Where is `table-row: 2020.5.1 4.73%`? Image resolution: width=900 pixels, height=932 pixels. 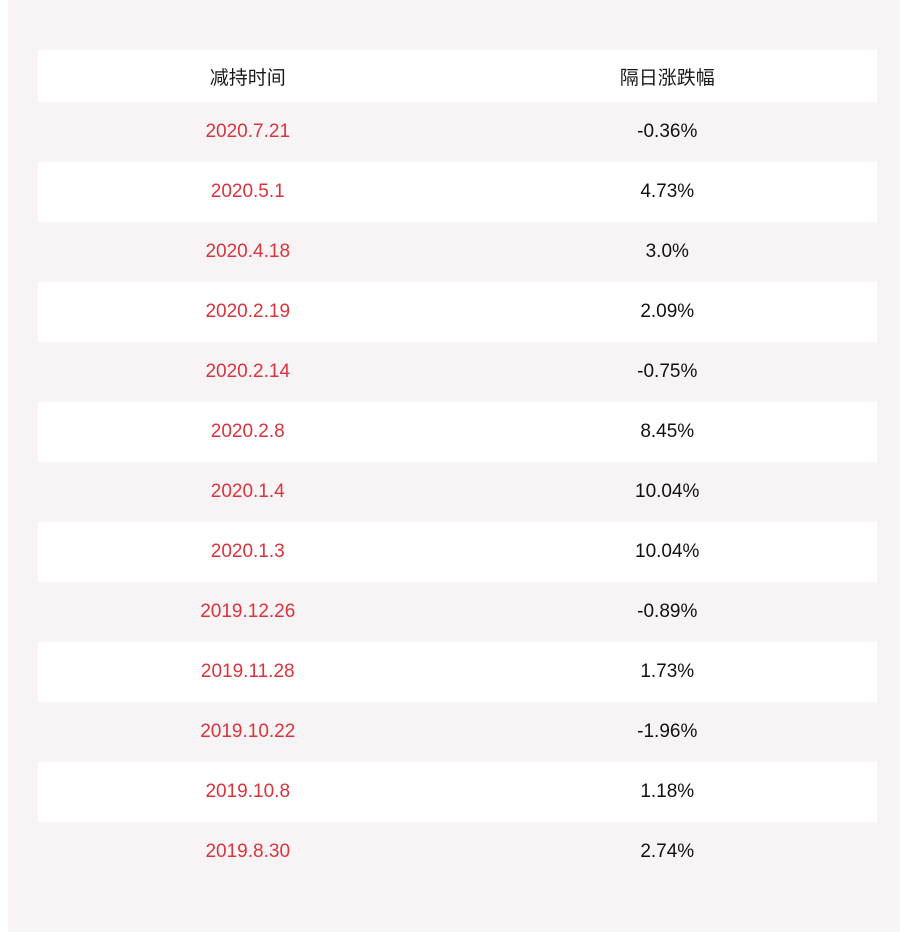
table-row: 2020.5.1 4.73% is located at coordinates (457, 192).